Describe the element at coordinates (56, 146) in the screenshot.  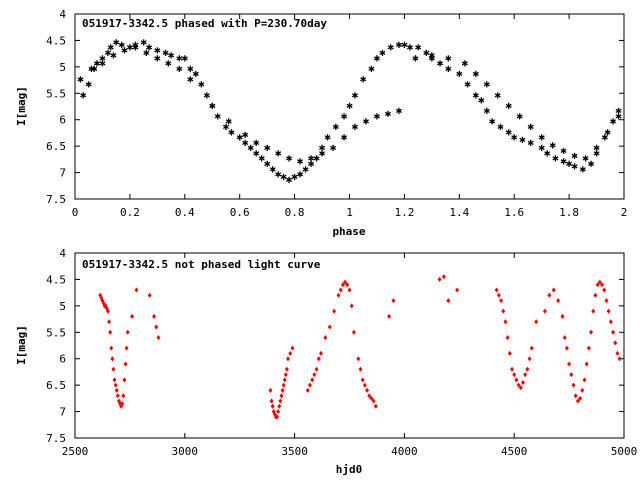
I see `phased-y-tick-label: 6.5` at that location.